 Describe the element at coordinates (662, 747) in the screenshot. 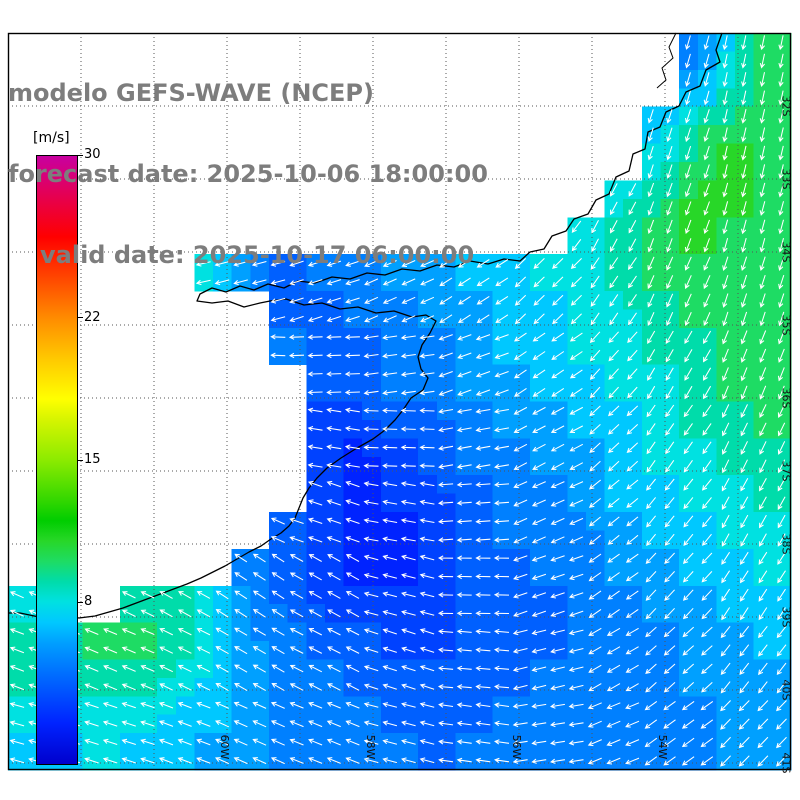

I see `lon-label: 54W` at that location.